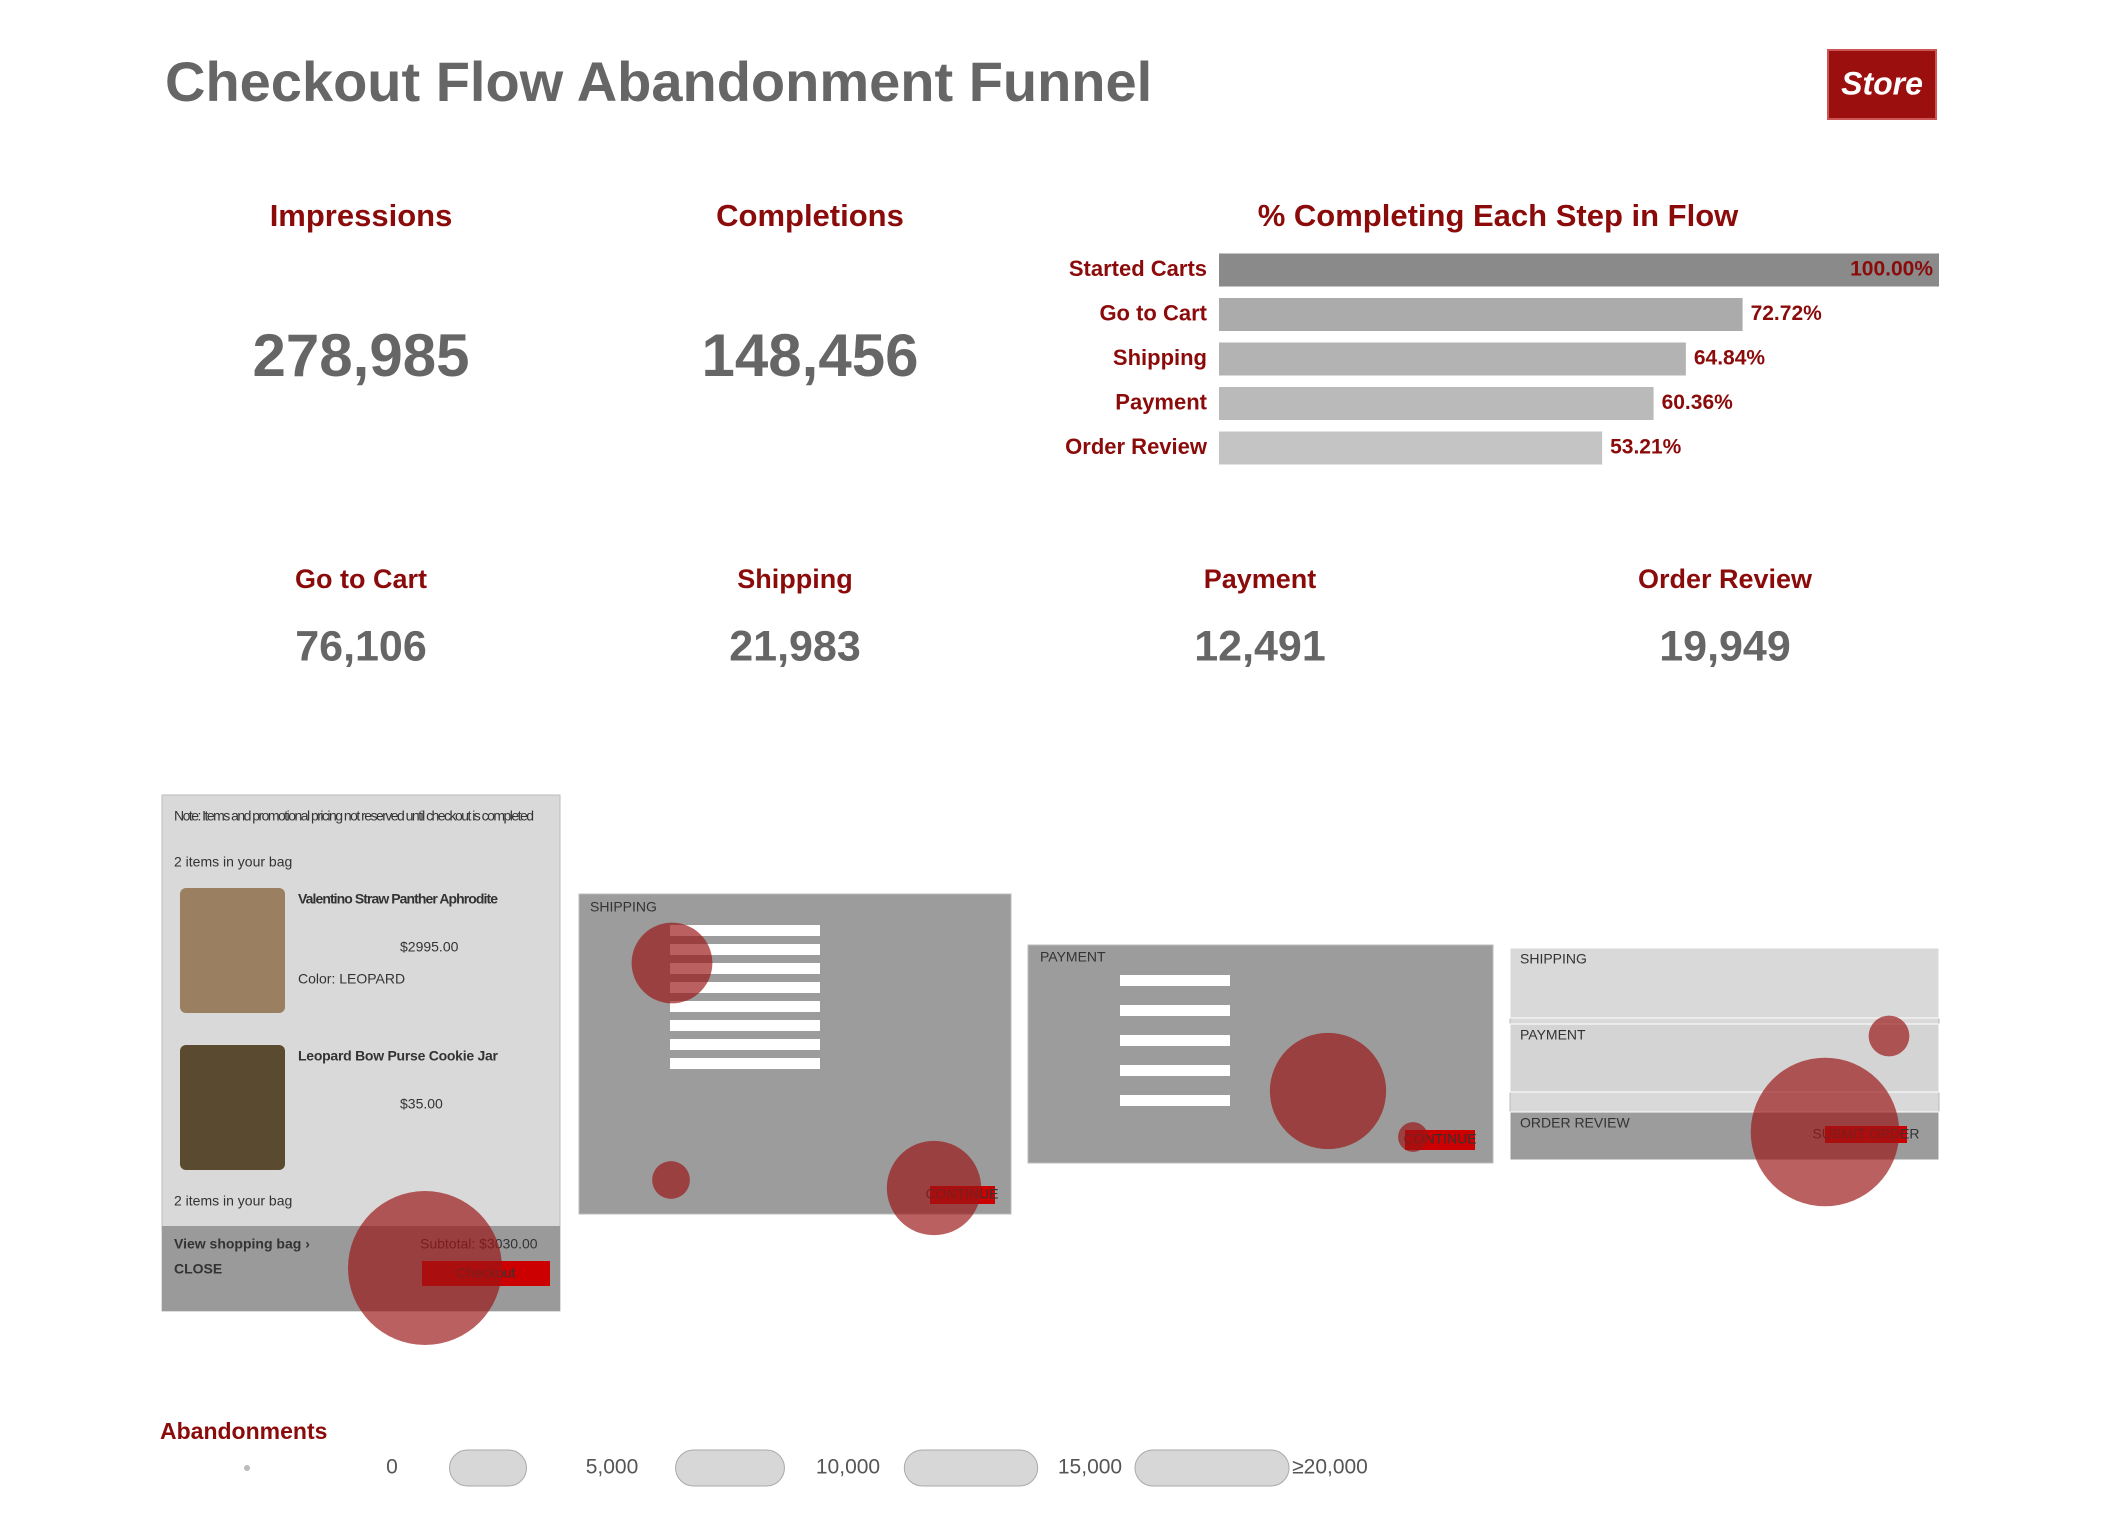 The height and width of the screenshot is (1515, 2106). I want to click on step-label: Go to Cart, so click(361, 579).